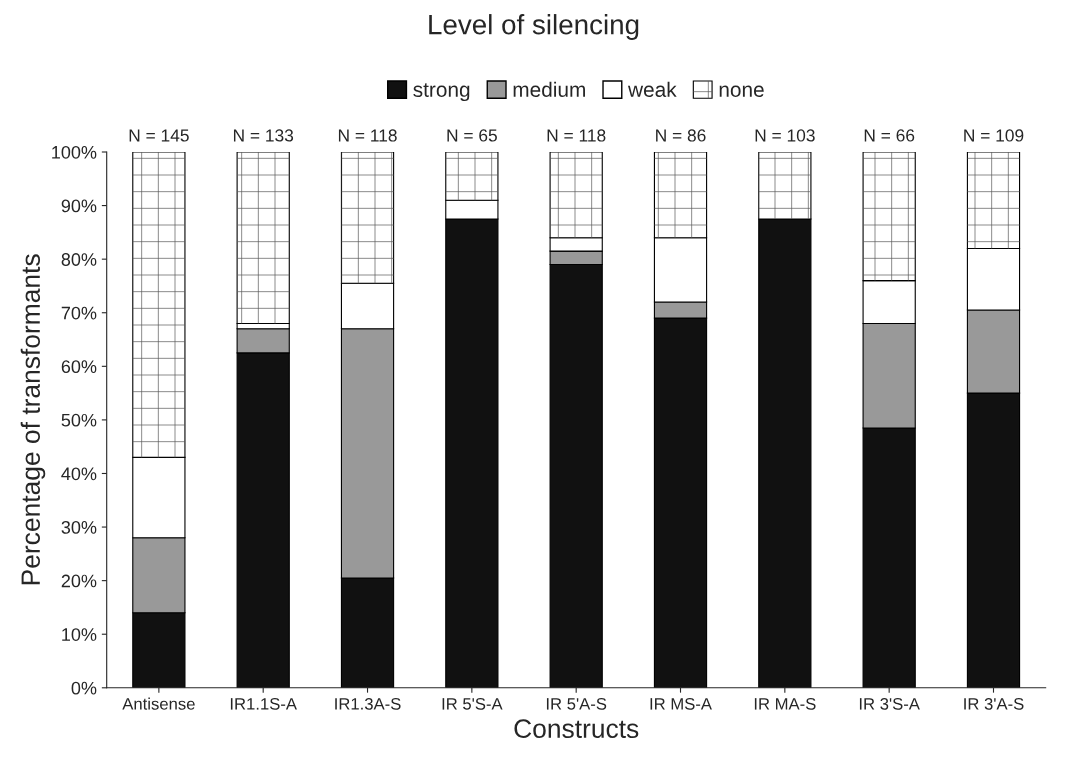 This screenshot has width=1067, height=760. Describe the element at coordinates (158, 703) in the screenshot. I see `x-tick-label: Antisense` at that location.